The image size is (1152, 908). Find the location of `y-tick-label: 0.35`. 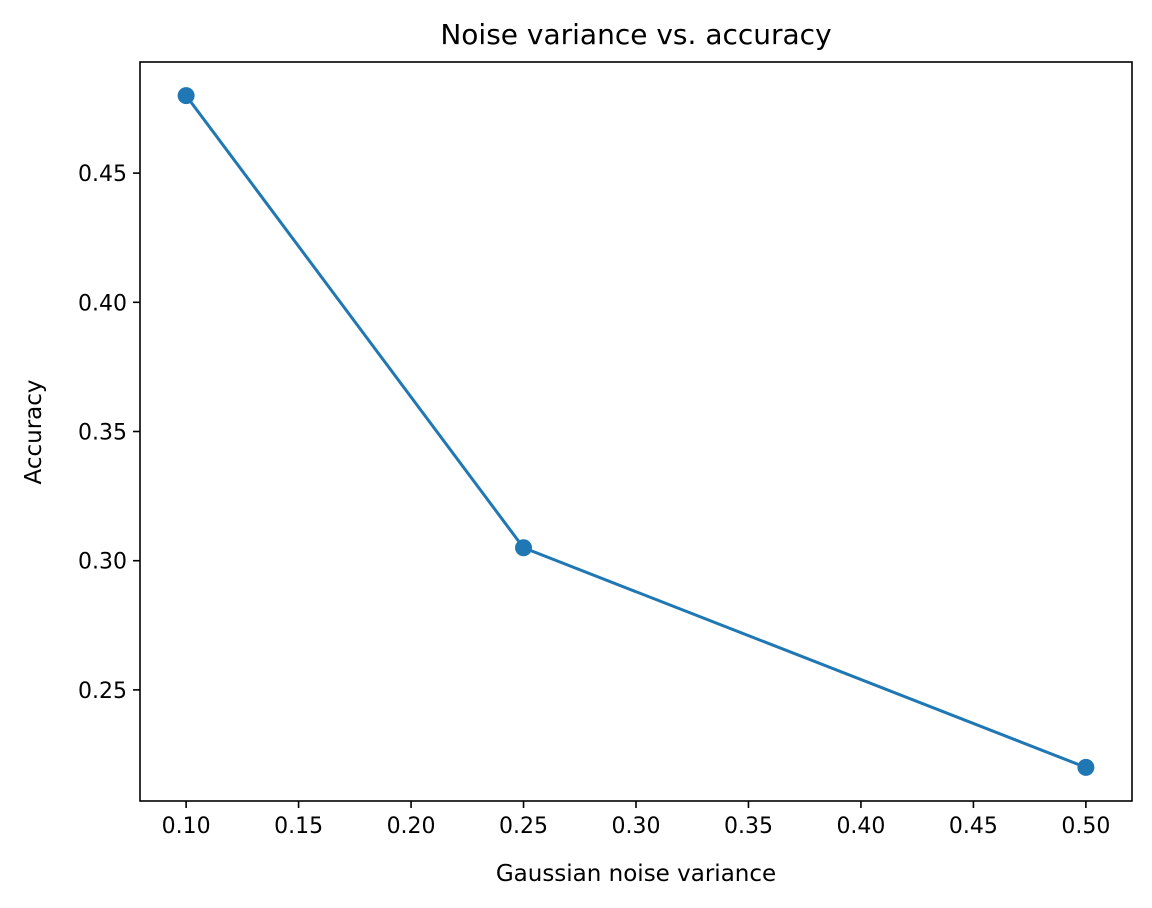

y-tick-label: 0.35 is located at coordinates (102, 433).